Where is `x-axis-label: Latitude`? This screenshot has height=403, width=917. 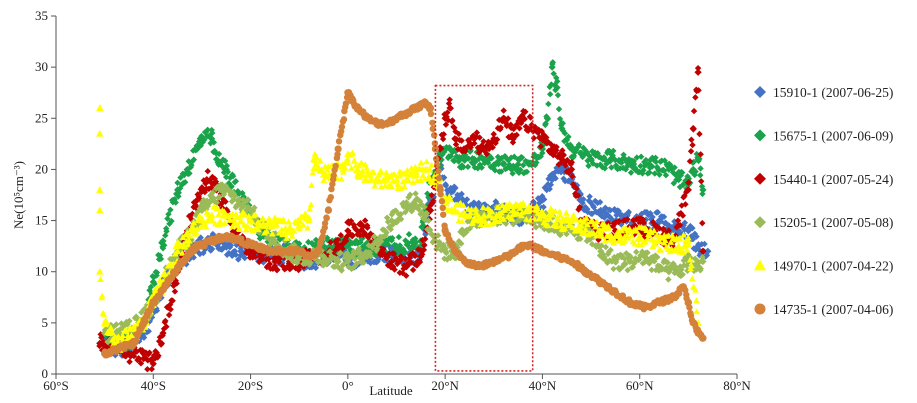
x-axis-label: Latitude is located at coordinates (391, 390).